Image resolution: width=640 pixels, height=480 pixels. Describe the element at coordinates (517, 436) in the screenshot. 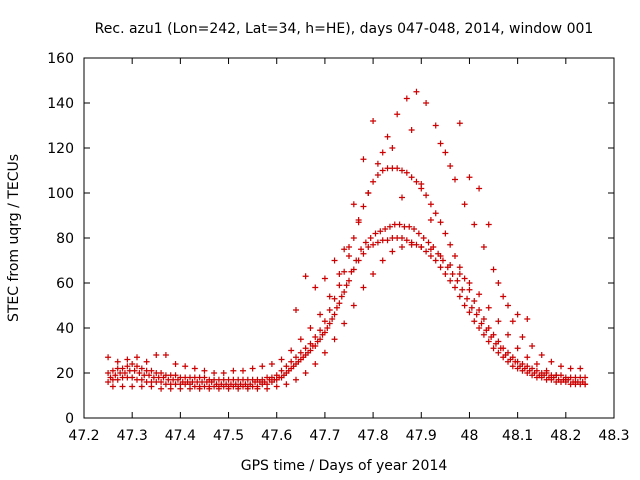

I see `x-tick-label: 48.1` at that location.